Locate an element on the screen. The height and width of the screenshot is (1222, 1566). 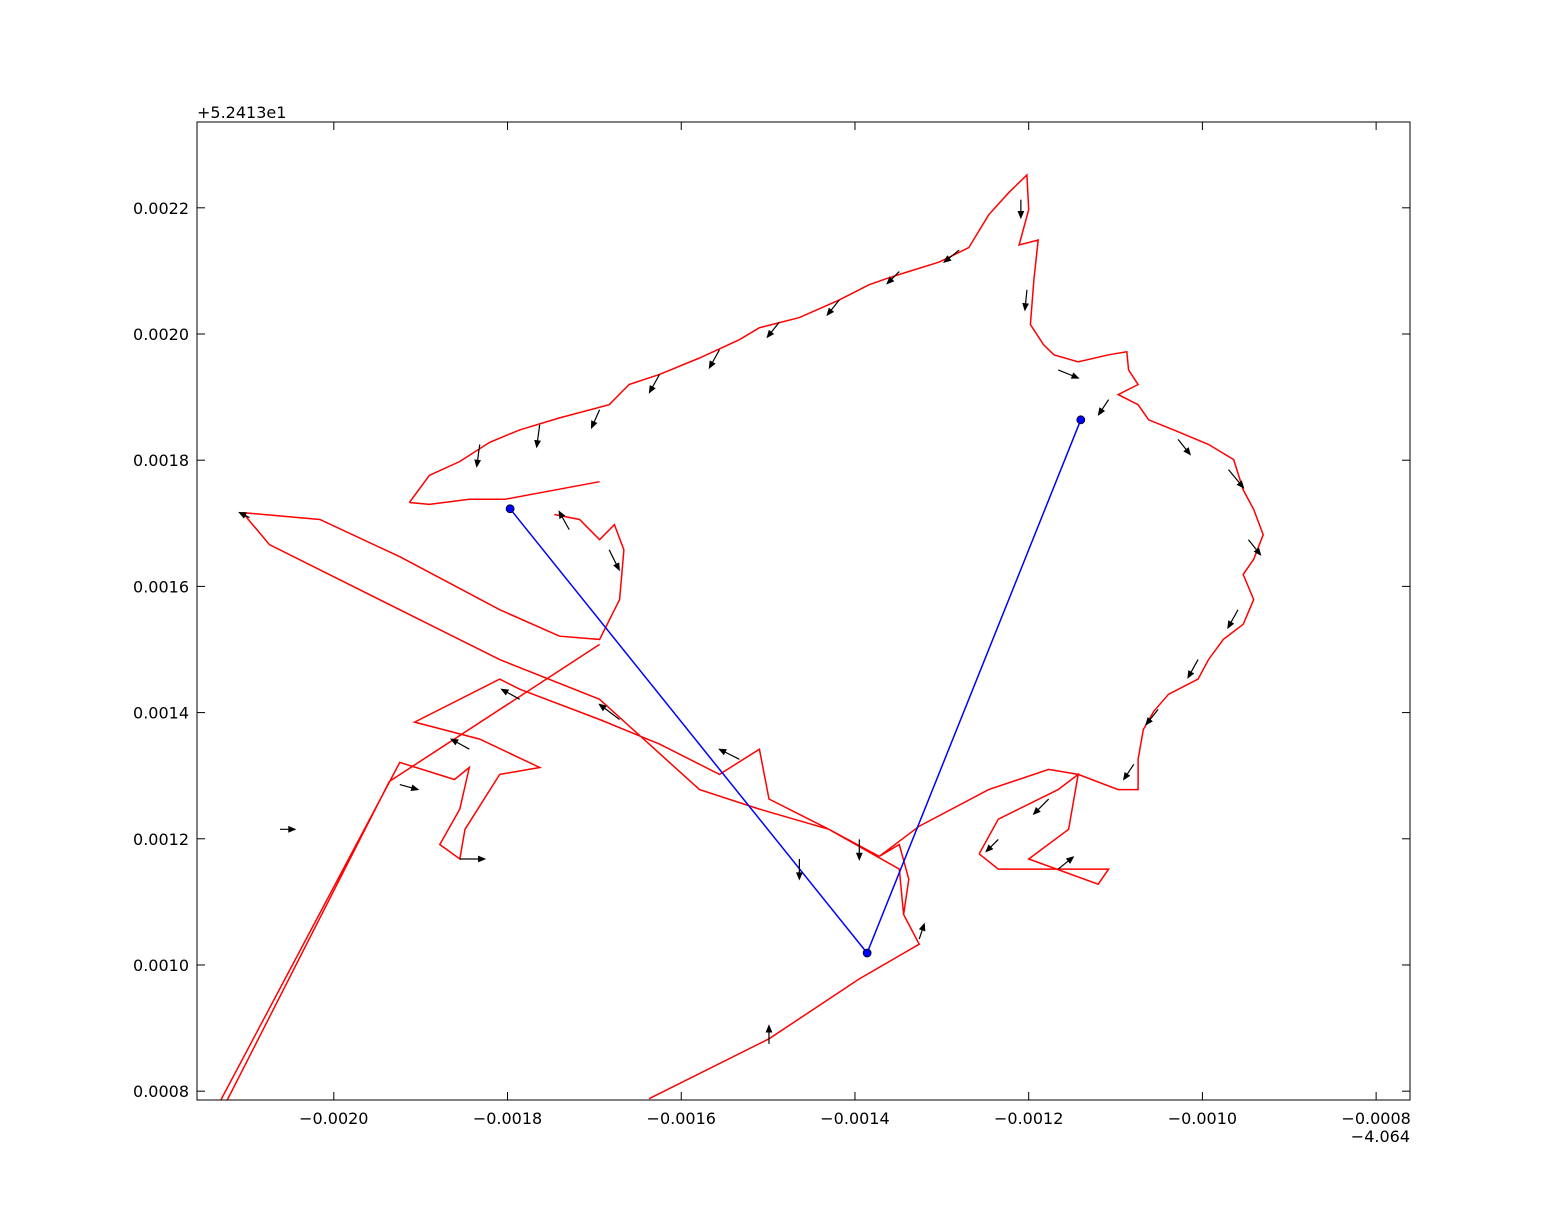
x-tick-label: −0.0018 is located at coordinates (507, 1118).